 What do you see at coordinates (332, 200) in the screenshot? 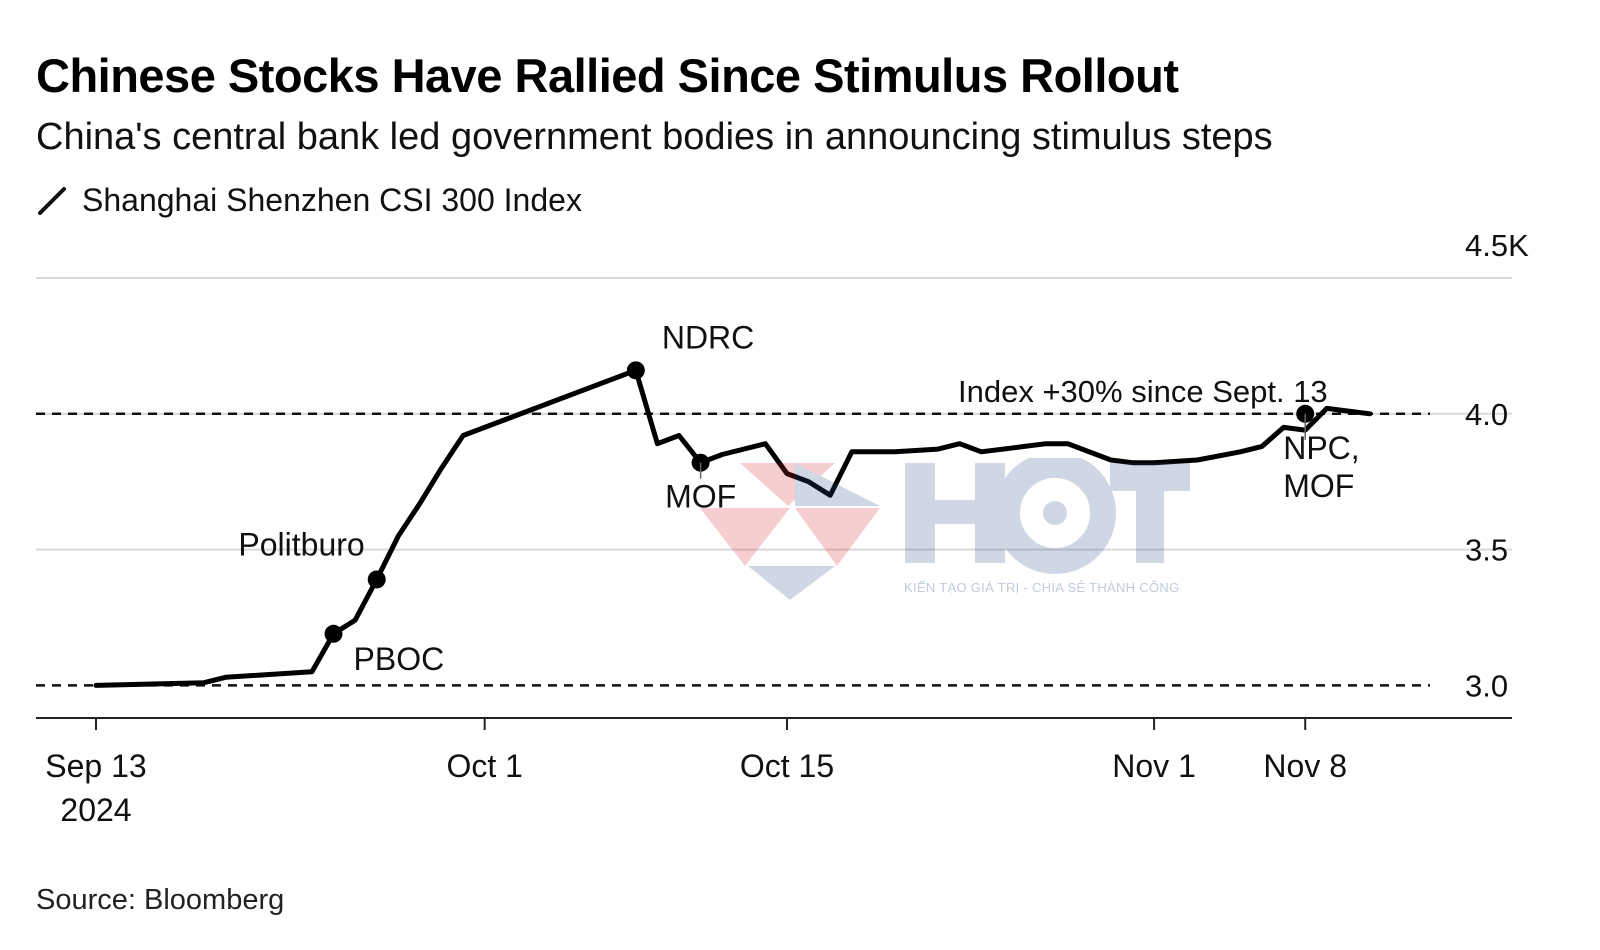
I see `legend-label: Shanghai Shenzhen CSI 300 Index` at bounding box center [332, 200].